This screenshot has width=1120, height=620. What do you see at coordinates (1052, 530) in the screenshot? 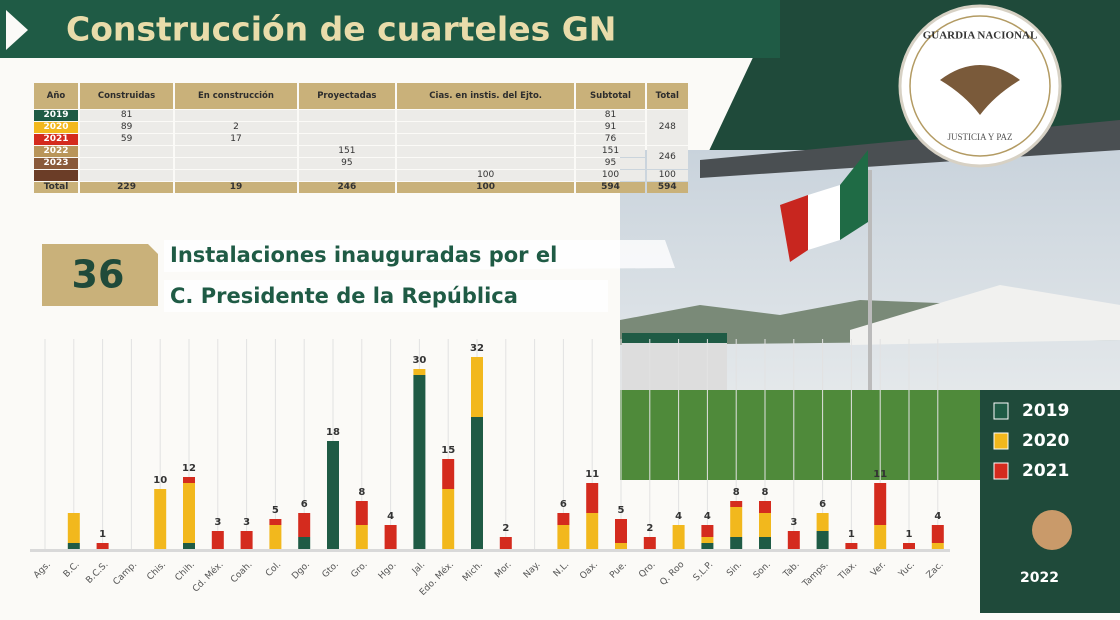
I see `portrait` at bounding box center [1052, 530].